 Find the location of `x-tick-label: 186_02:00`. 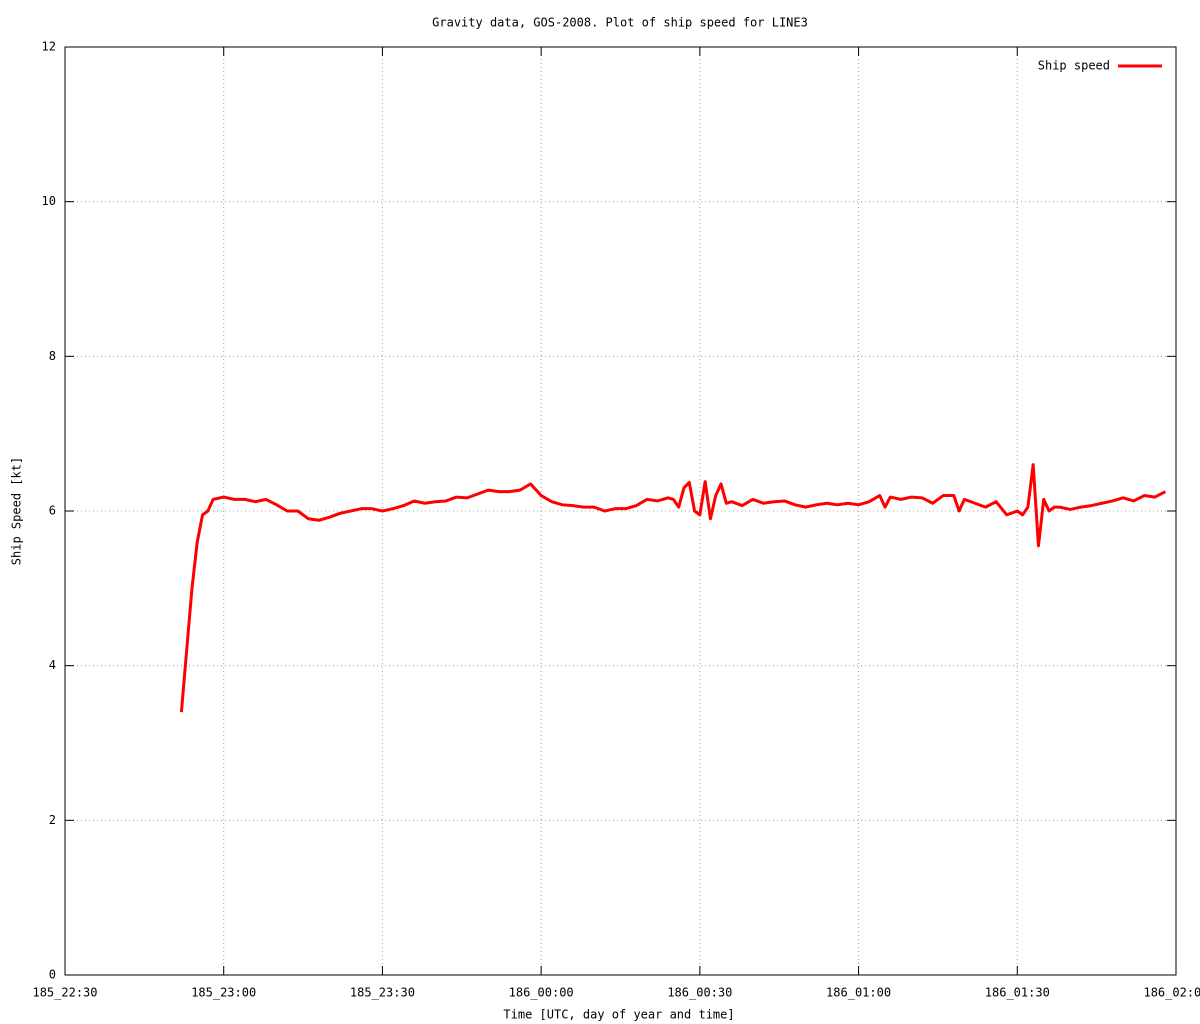

x-tick-label: 186_02:00 is located at coordinates (1171, 993).